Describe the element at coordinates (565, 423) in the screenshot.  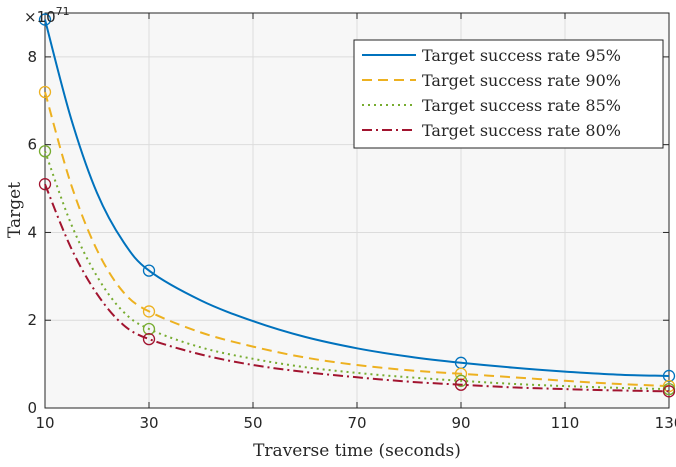
I see `x-tick-label: 110` at that location.